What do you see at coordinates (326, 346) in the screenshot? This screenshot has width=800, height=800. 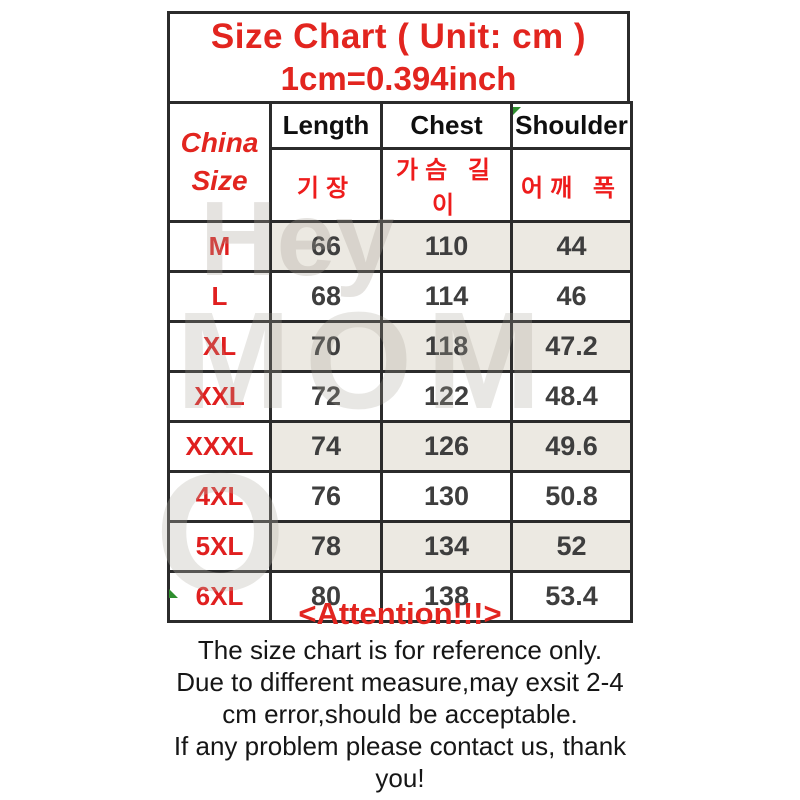 I see `length-value: 70` at bounding box center [326, 346].